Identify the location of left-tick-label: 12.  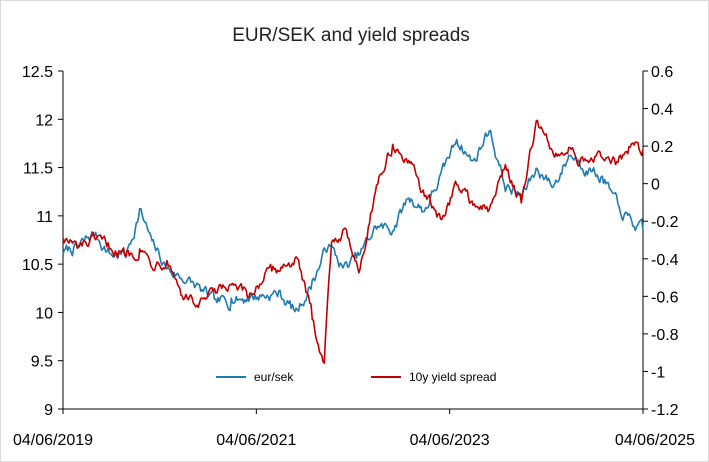
(44, 120).